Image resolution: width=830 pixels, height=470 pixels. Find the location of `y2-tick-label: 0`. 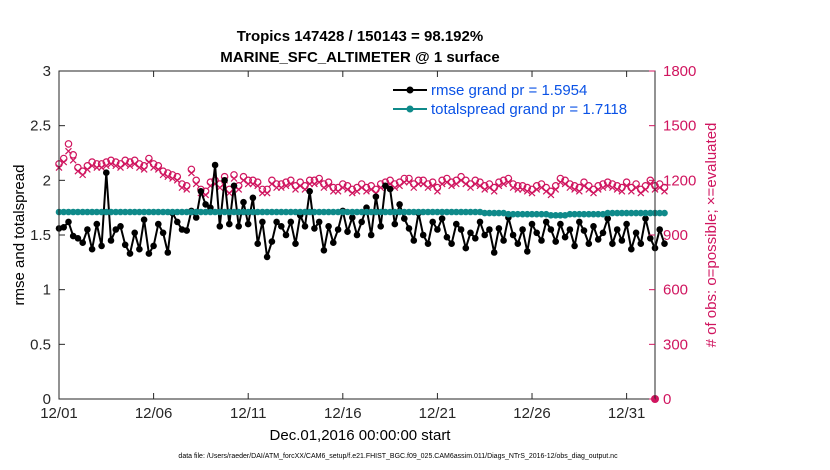

y2-tick-label: 0 is located at coordinates (667, 399).